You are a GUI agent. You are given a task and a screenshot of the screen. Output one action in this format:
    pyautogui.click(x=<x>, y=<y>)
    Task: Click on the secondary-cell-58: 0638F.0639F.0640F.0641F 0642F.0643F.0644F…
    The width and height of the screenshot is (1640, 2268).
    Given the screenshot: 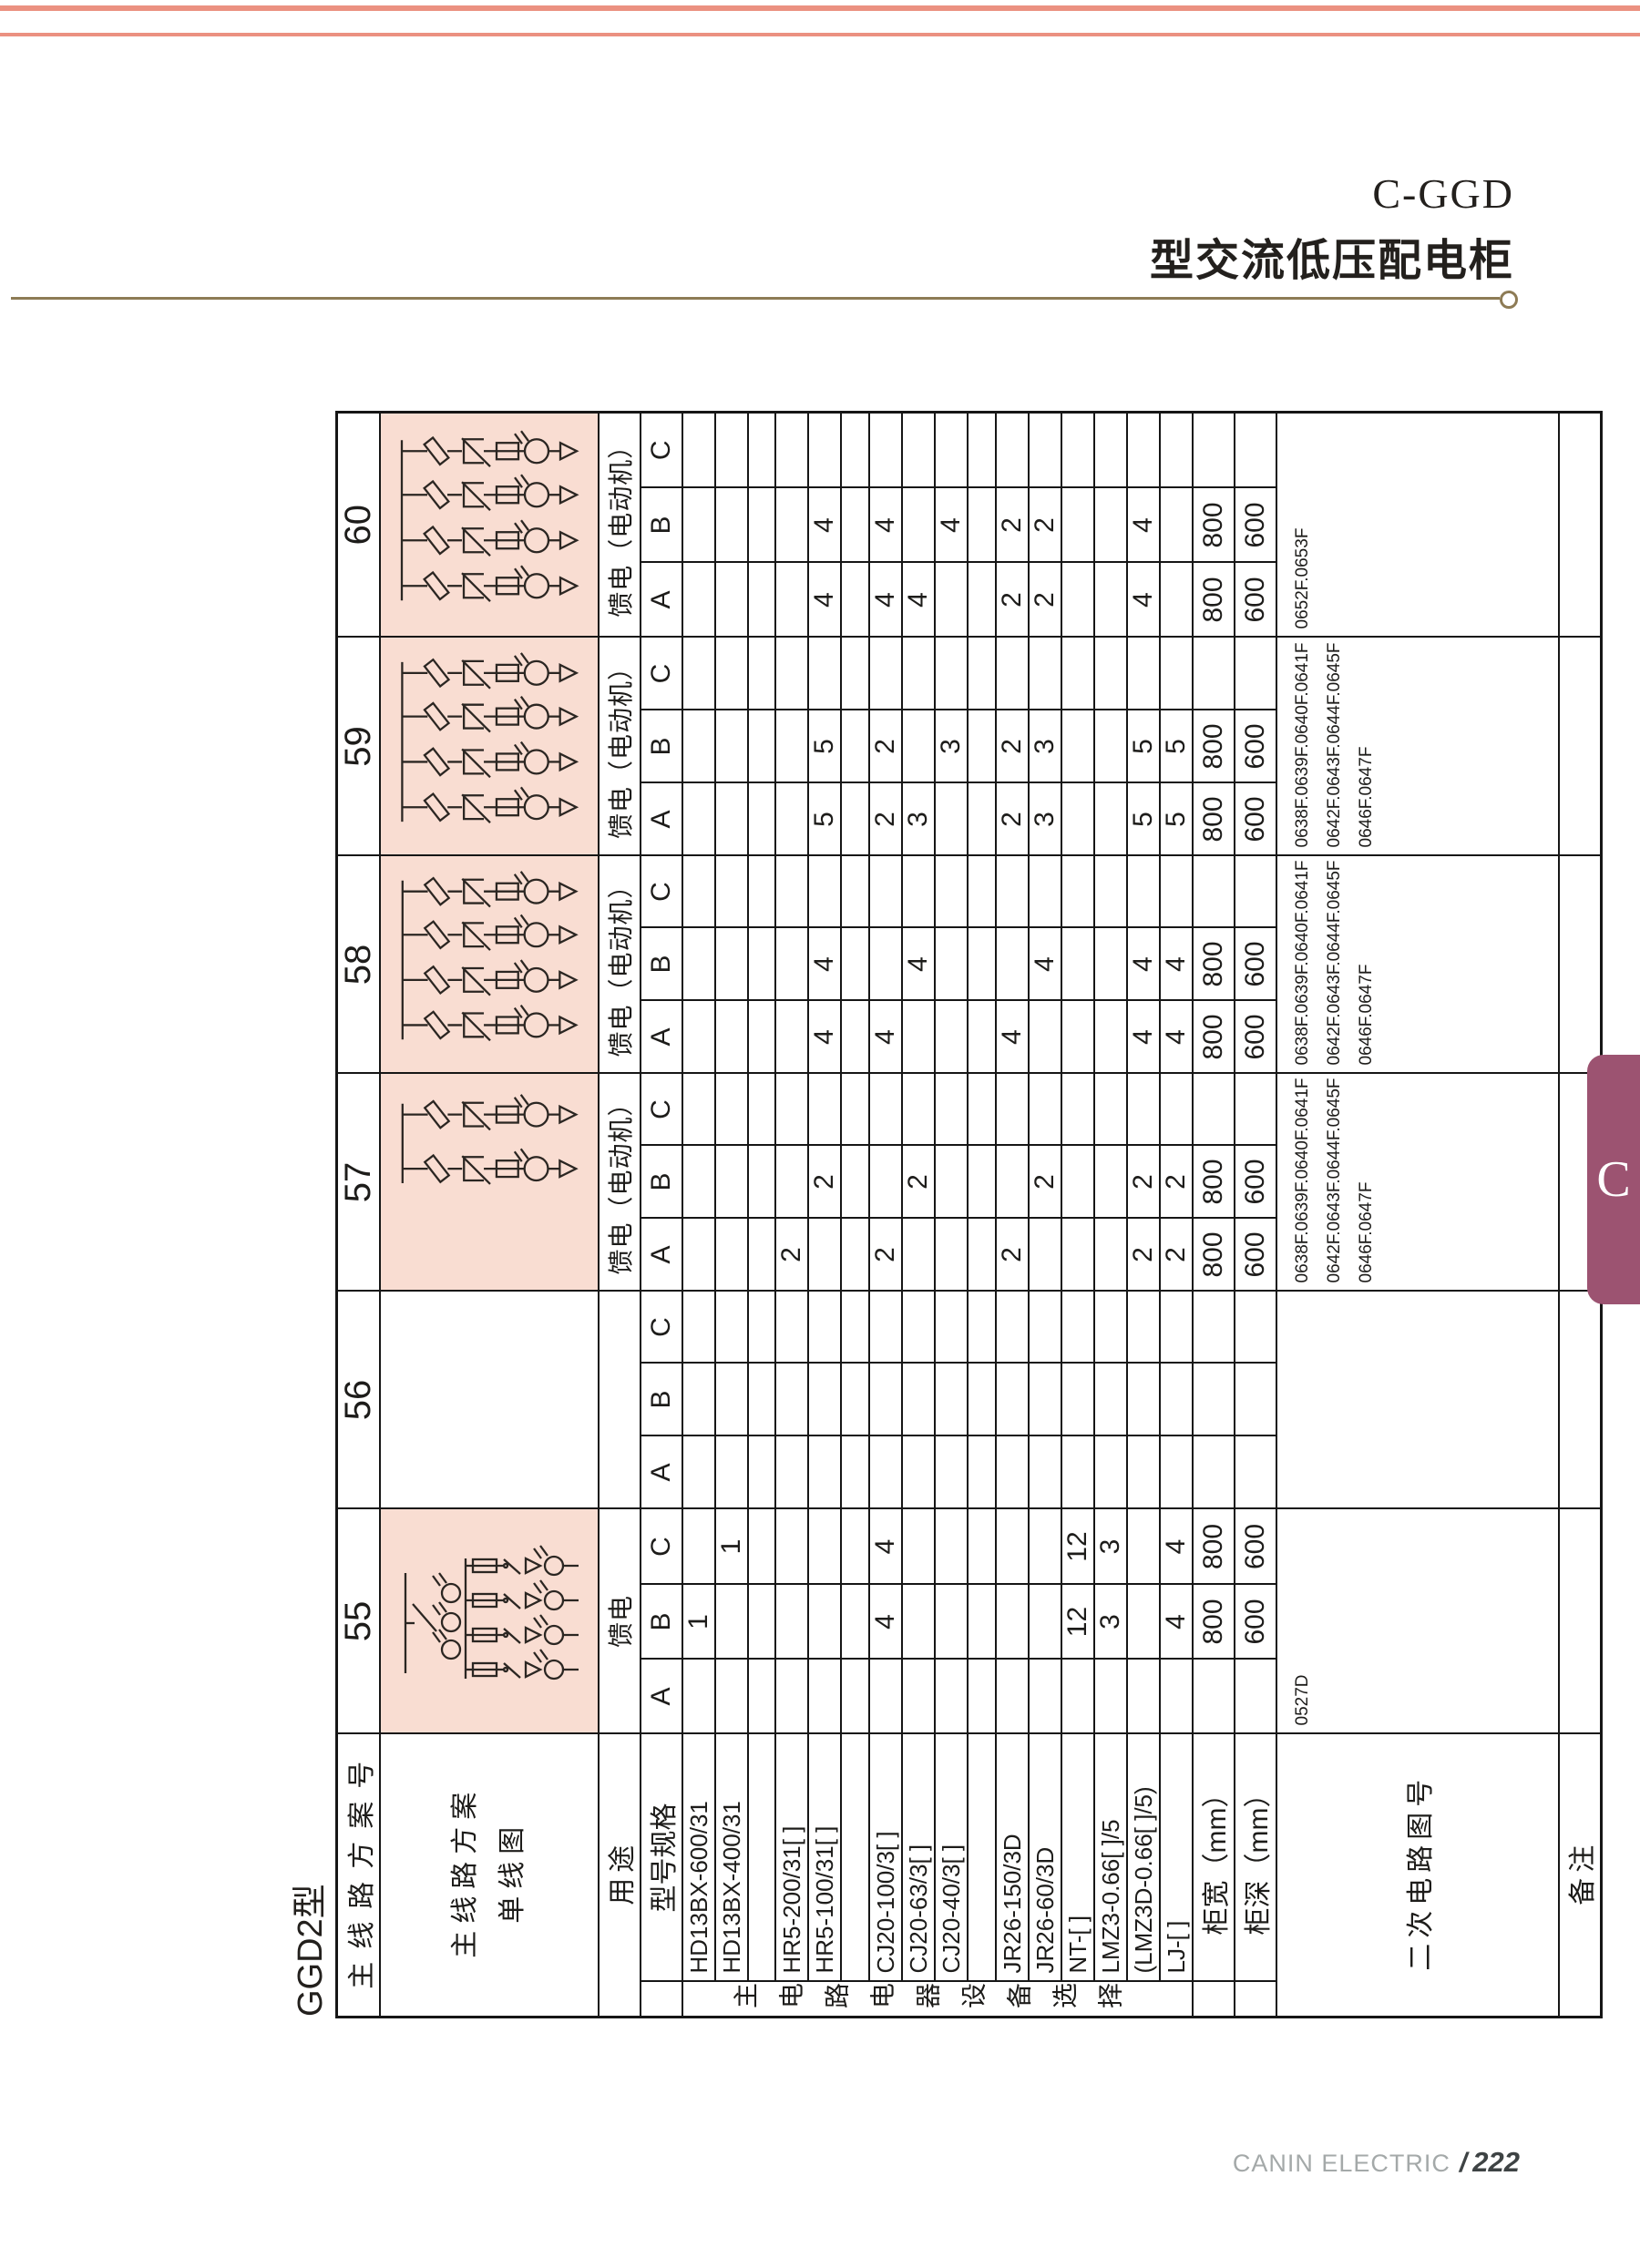 What is the action you would take?
    pyautogui.click(x=1418, y=964)
    